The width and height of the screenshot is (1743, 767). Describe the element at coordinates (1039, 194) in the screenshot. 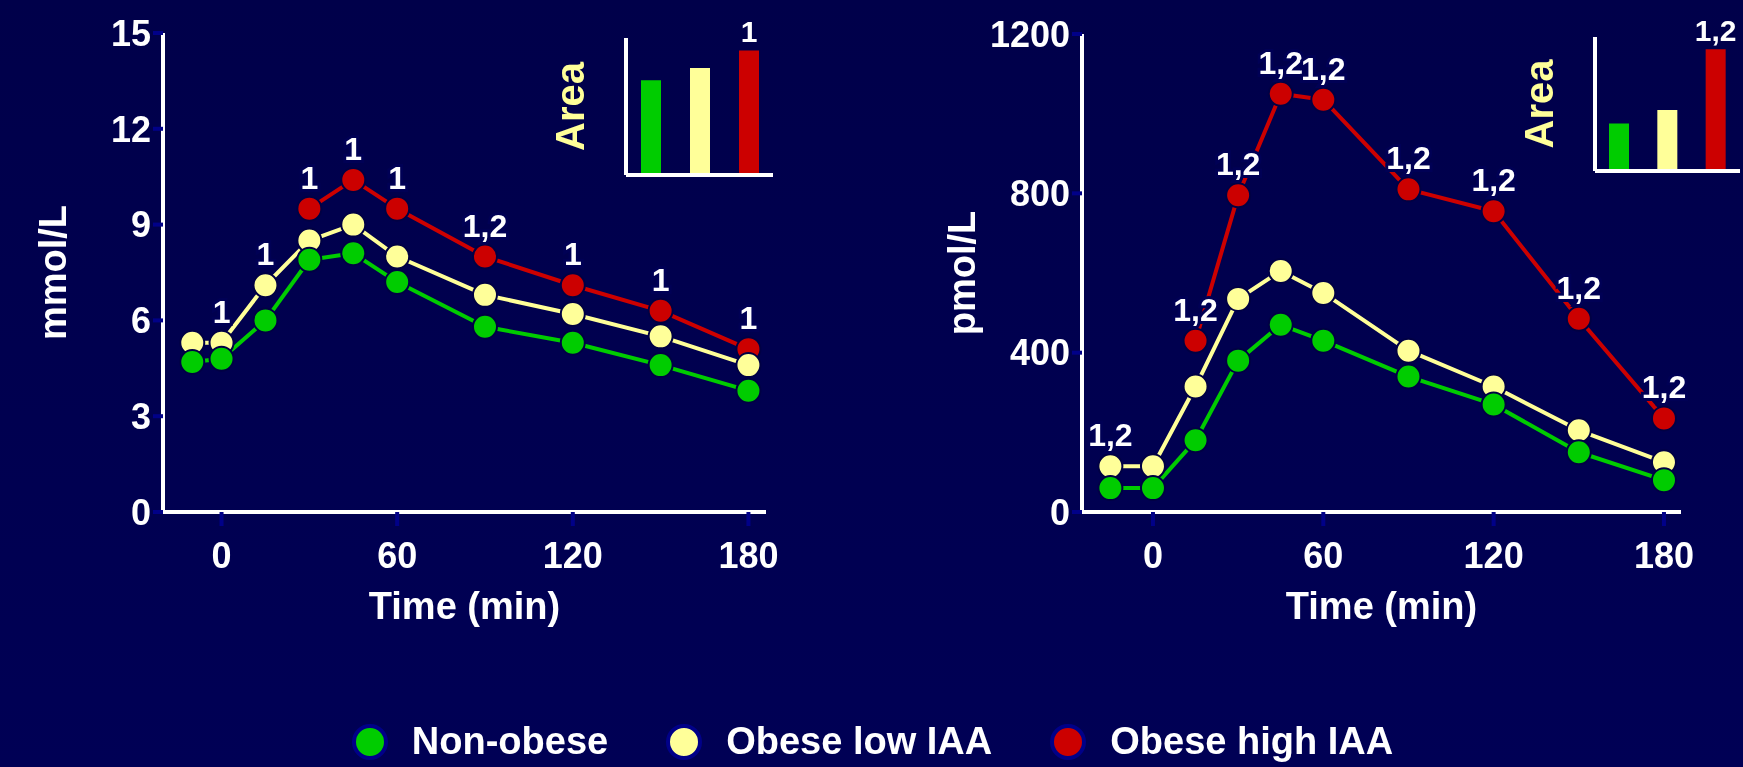

I see `y-tick-label: 800` at that location.